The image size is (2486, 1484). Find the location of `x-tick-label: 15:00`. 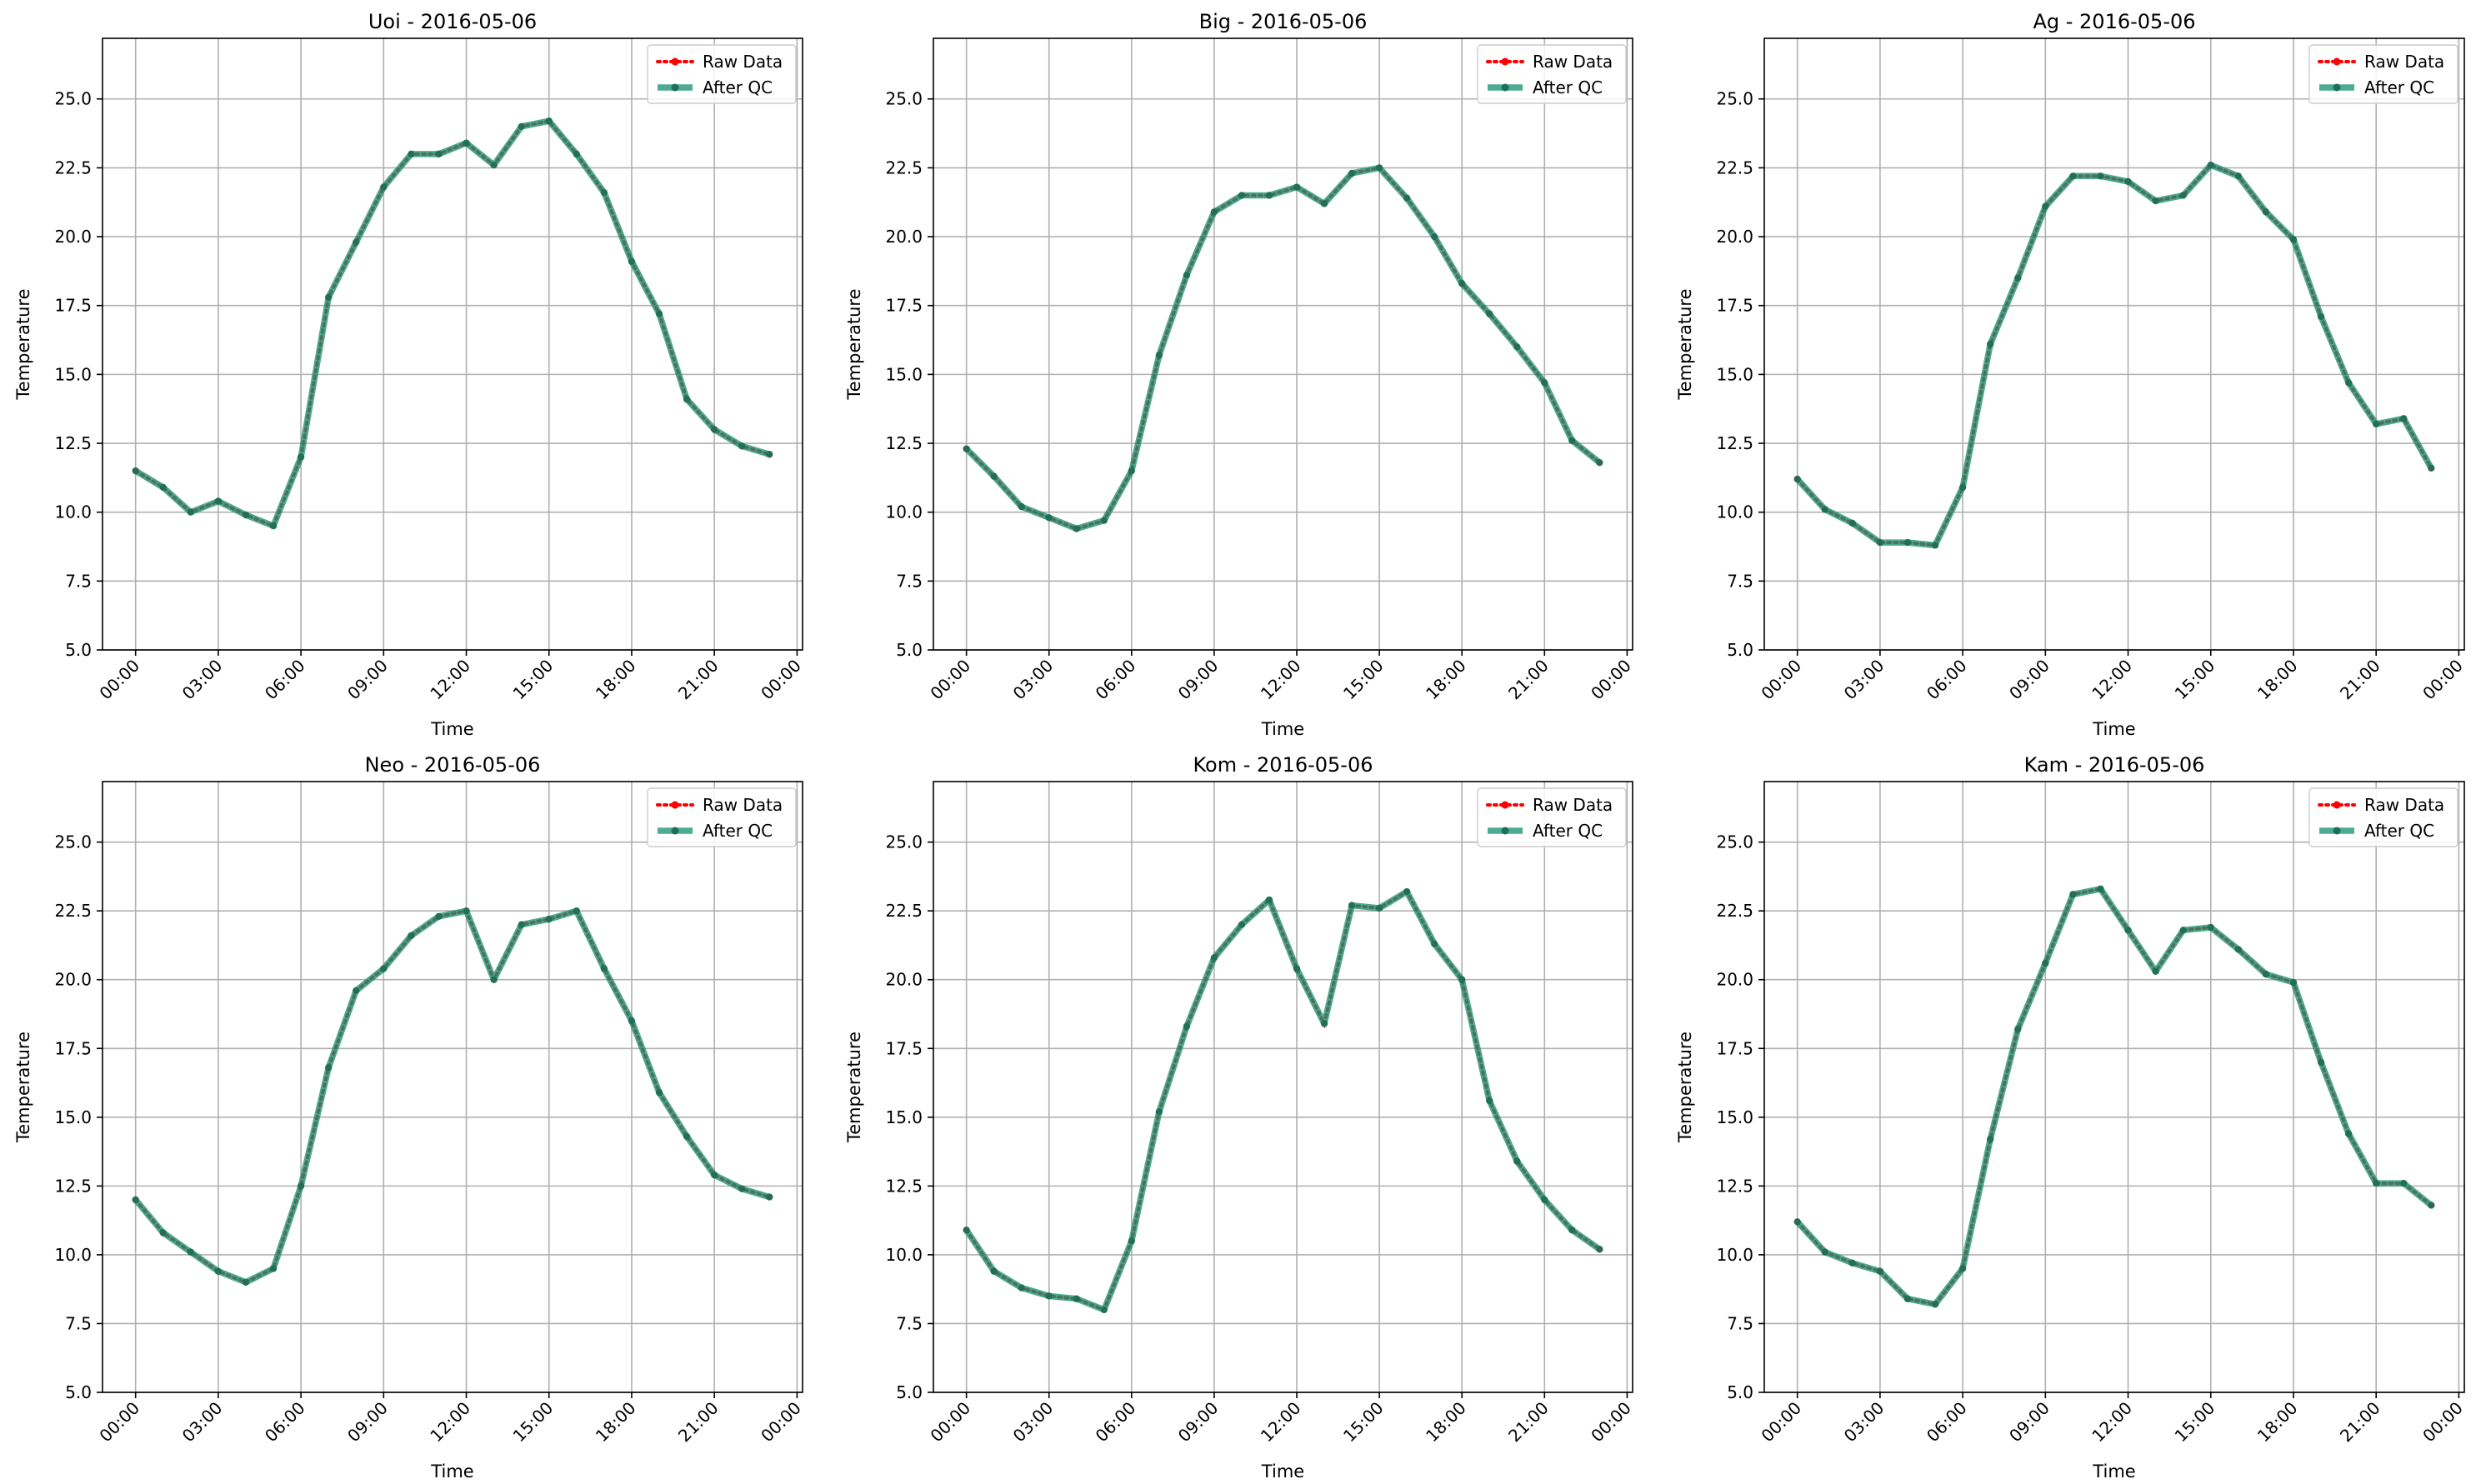

x-tick-label: 15:00 is located at coordinates (2195, 680).